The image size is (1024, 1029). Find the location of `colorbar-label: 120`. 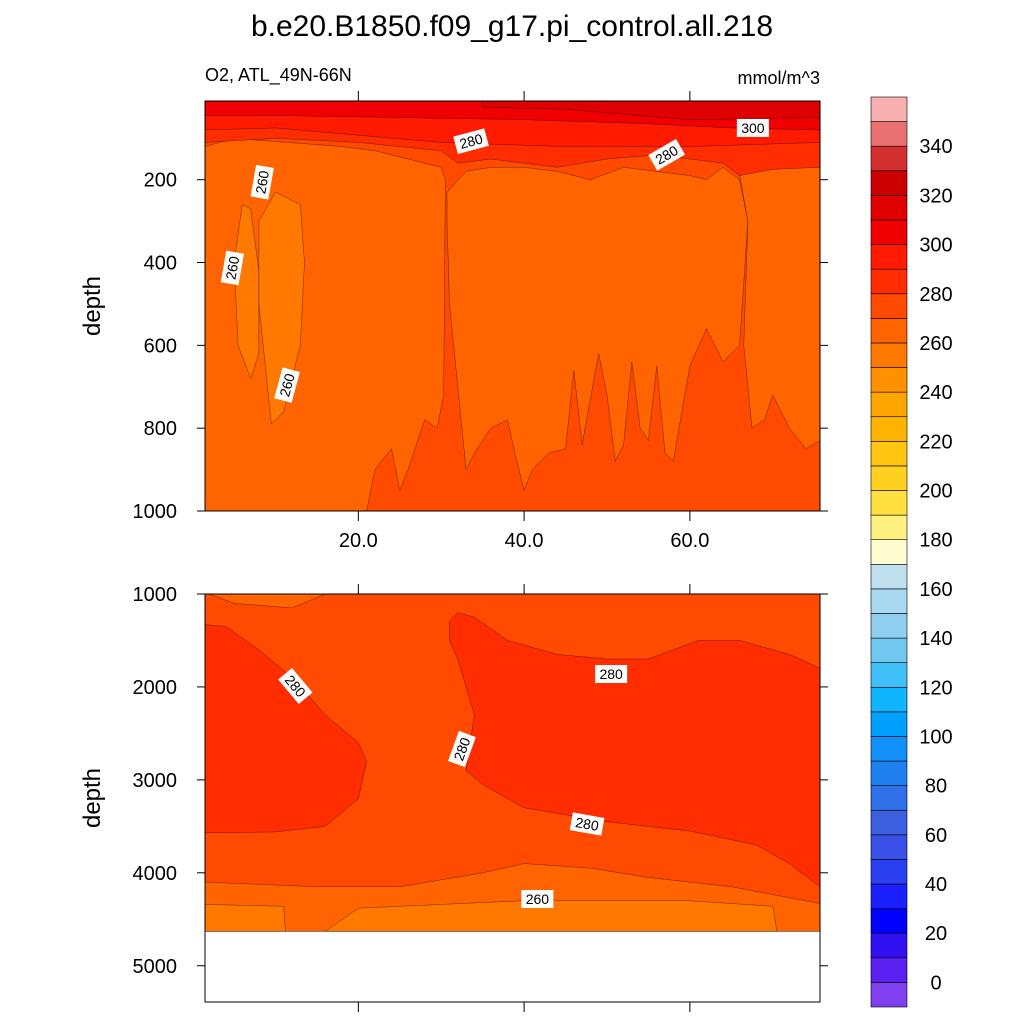

colorbar-label: 120 is located at coordinates (935, 688).